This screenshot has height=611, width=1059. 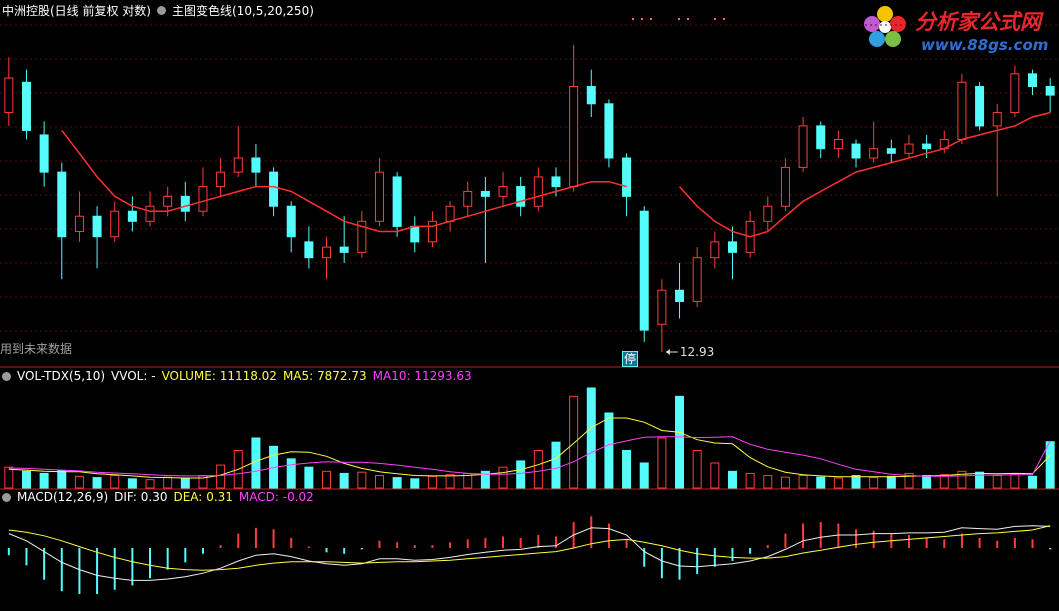 What do you see at coordinates (219, 497) in the screenshot?
I see `legend-value: 0.31` at bounding box center [219, 497].